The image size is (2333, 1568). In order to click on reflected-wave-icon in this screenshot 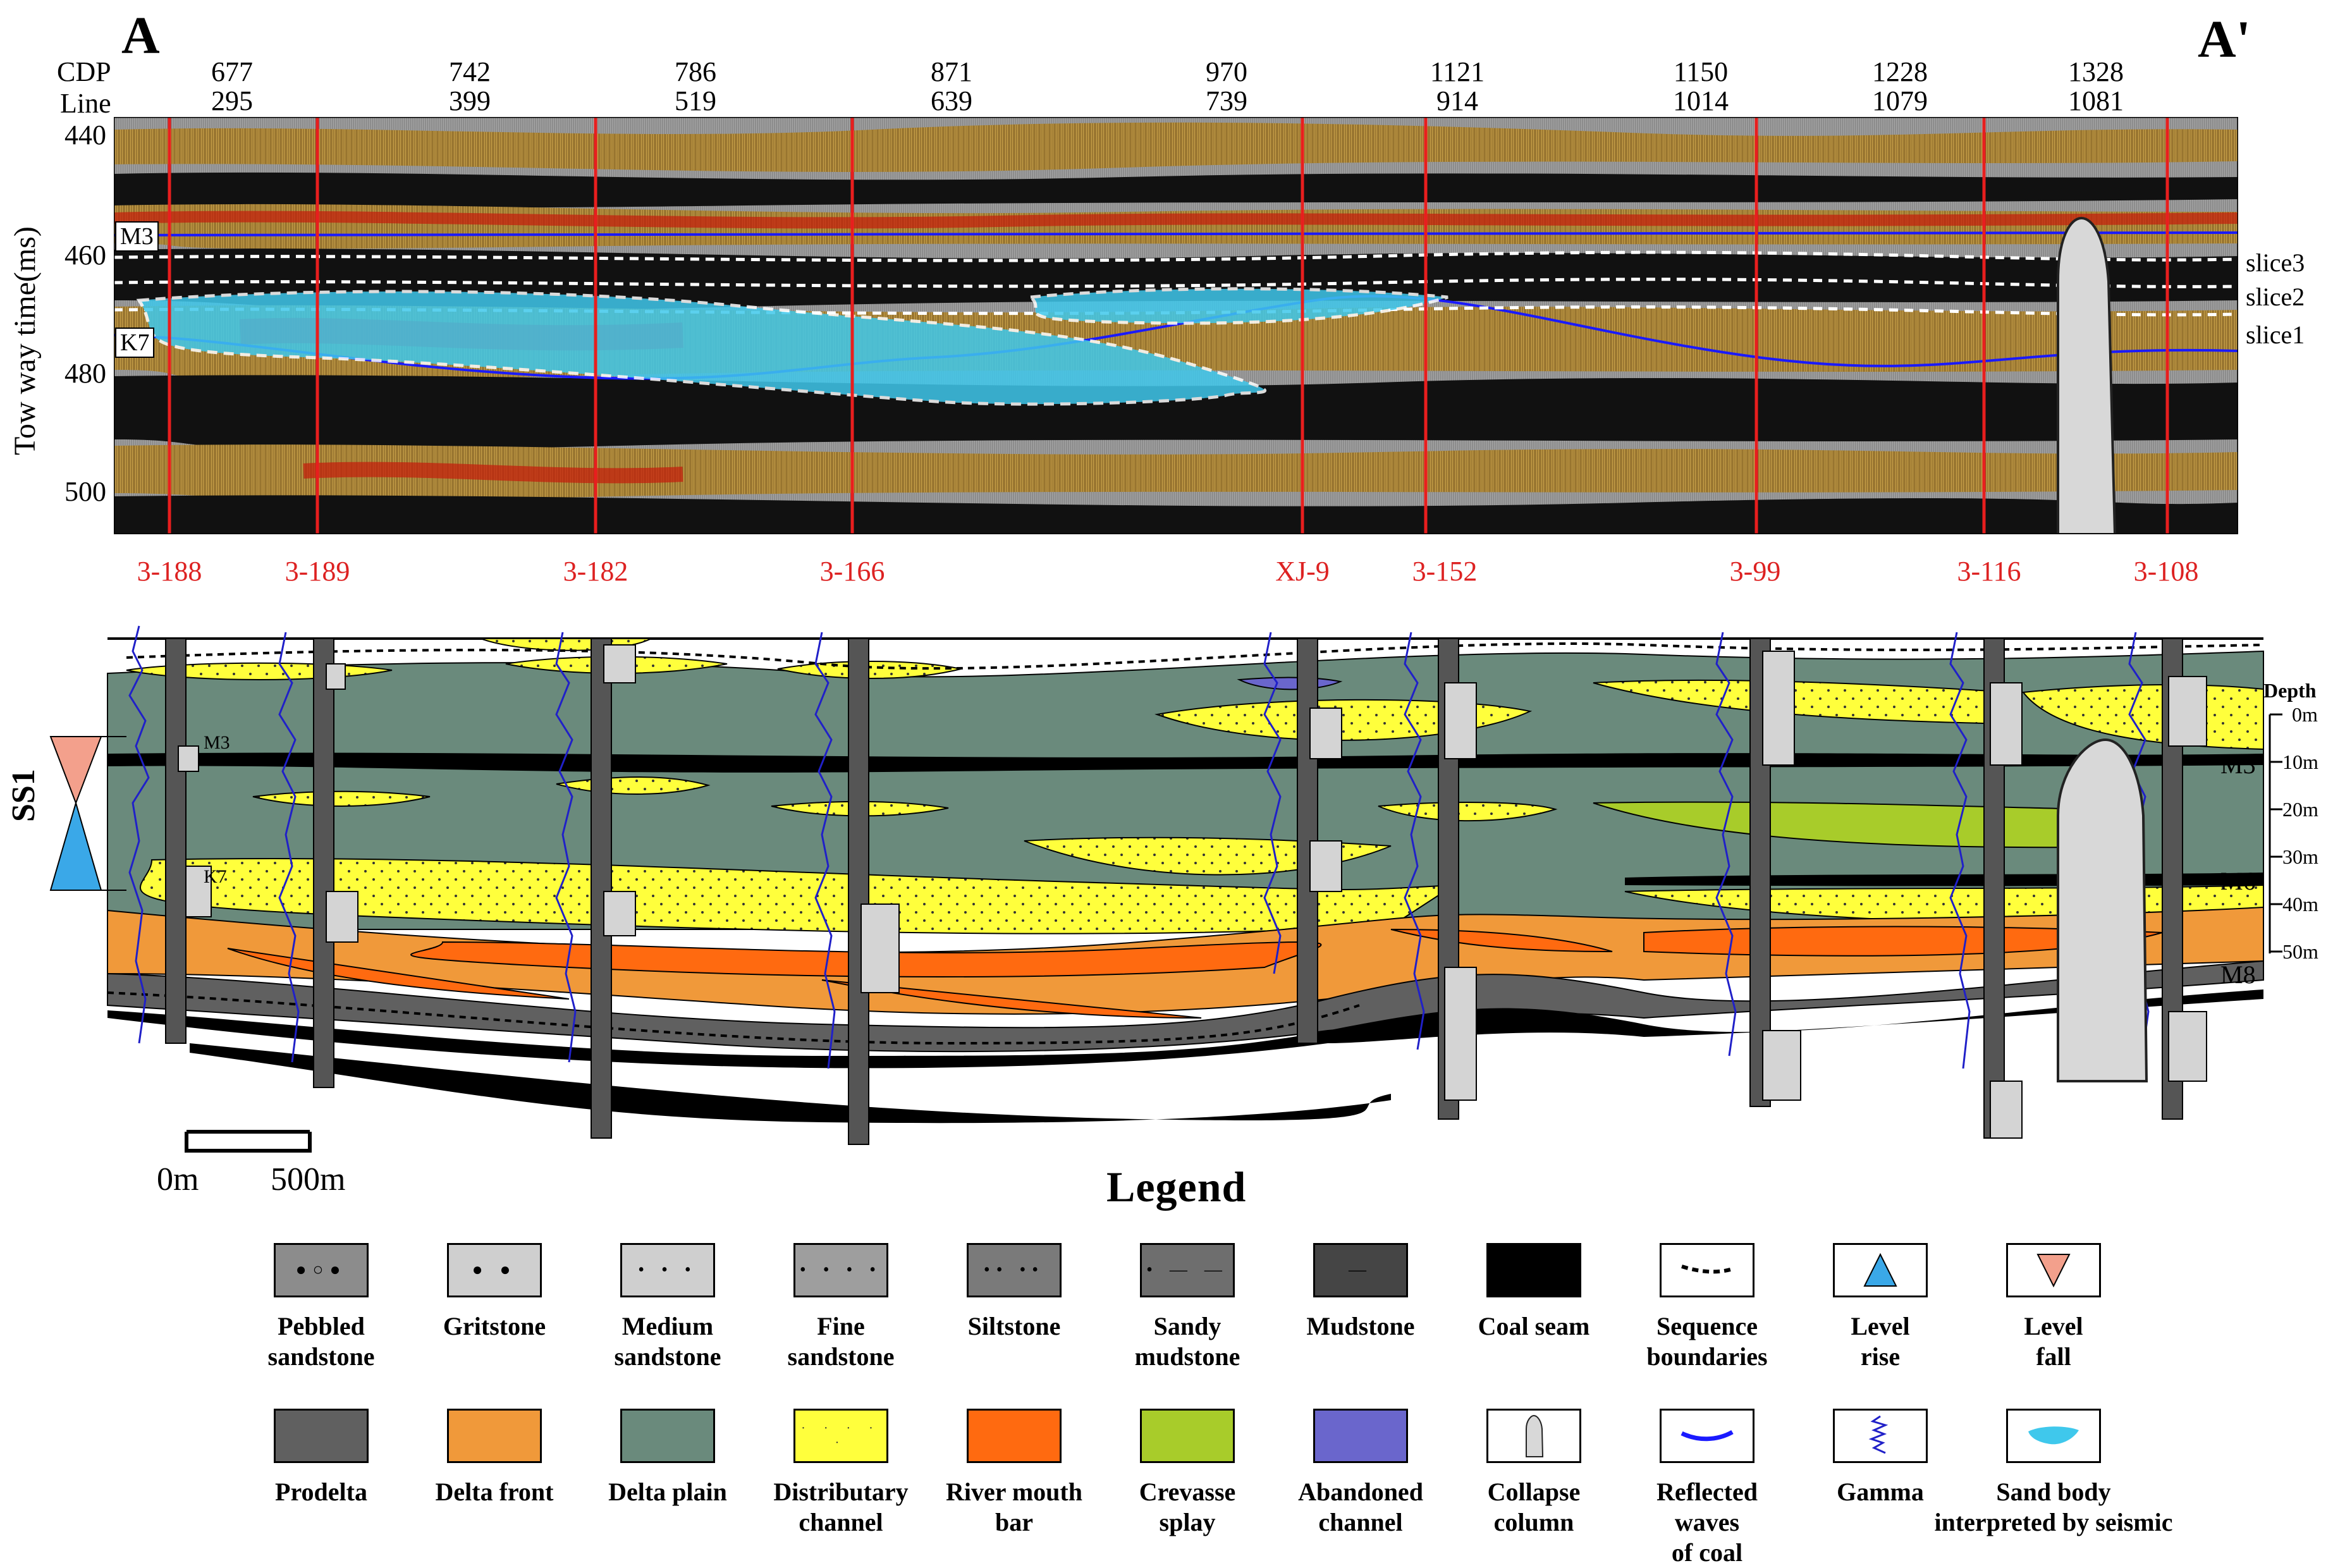, I will do `click(1707, 1436)`.